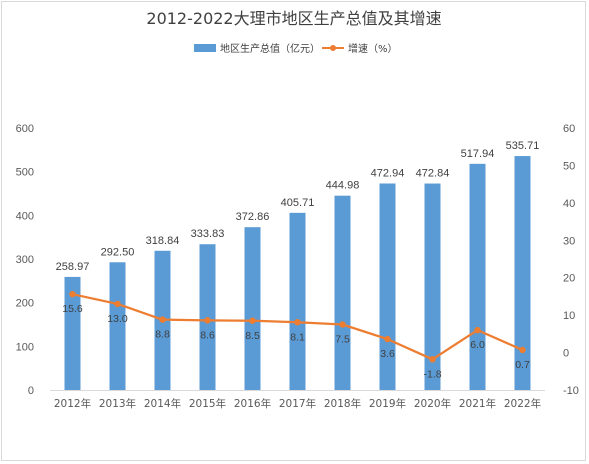 The image size is (589, 464). What do you see at coordinates (522, 403) in the screenshot?
I see `x-tick-label: 2022年` at bounding box center [522, 403].